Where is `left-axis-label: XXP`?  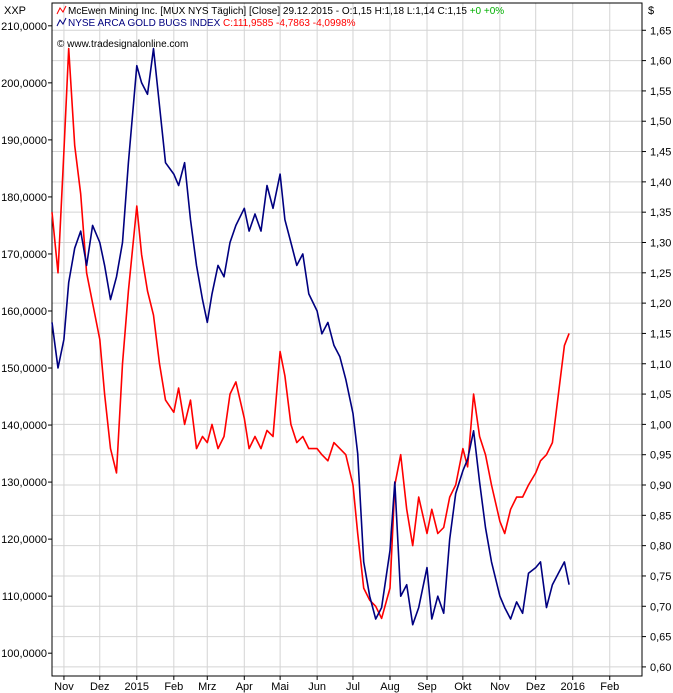 left-axis-label: XXP is located at coordinates (15, 11).